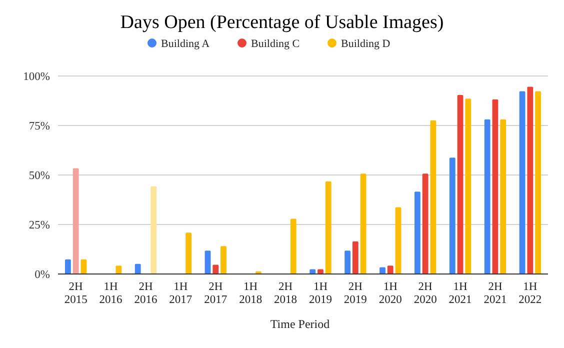 The width and height of the screenshot is (564, 348). Describe the element at coordinates (390, 293) in the screenshot. I see `x-tick-label: 1H 2020` at that location.